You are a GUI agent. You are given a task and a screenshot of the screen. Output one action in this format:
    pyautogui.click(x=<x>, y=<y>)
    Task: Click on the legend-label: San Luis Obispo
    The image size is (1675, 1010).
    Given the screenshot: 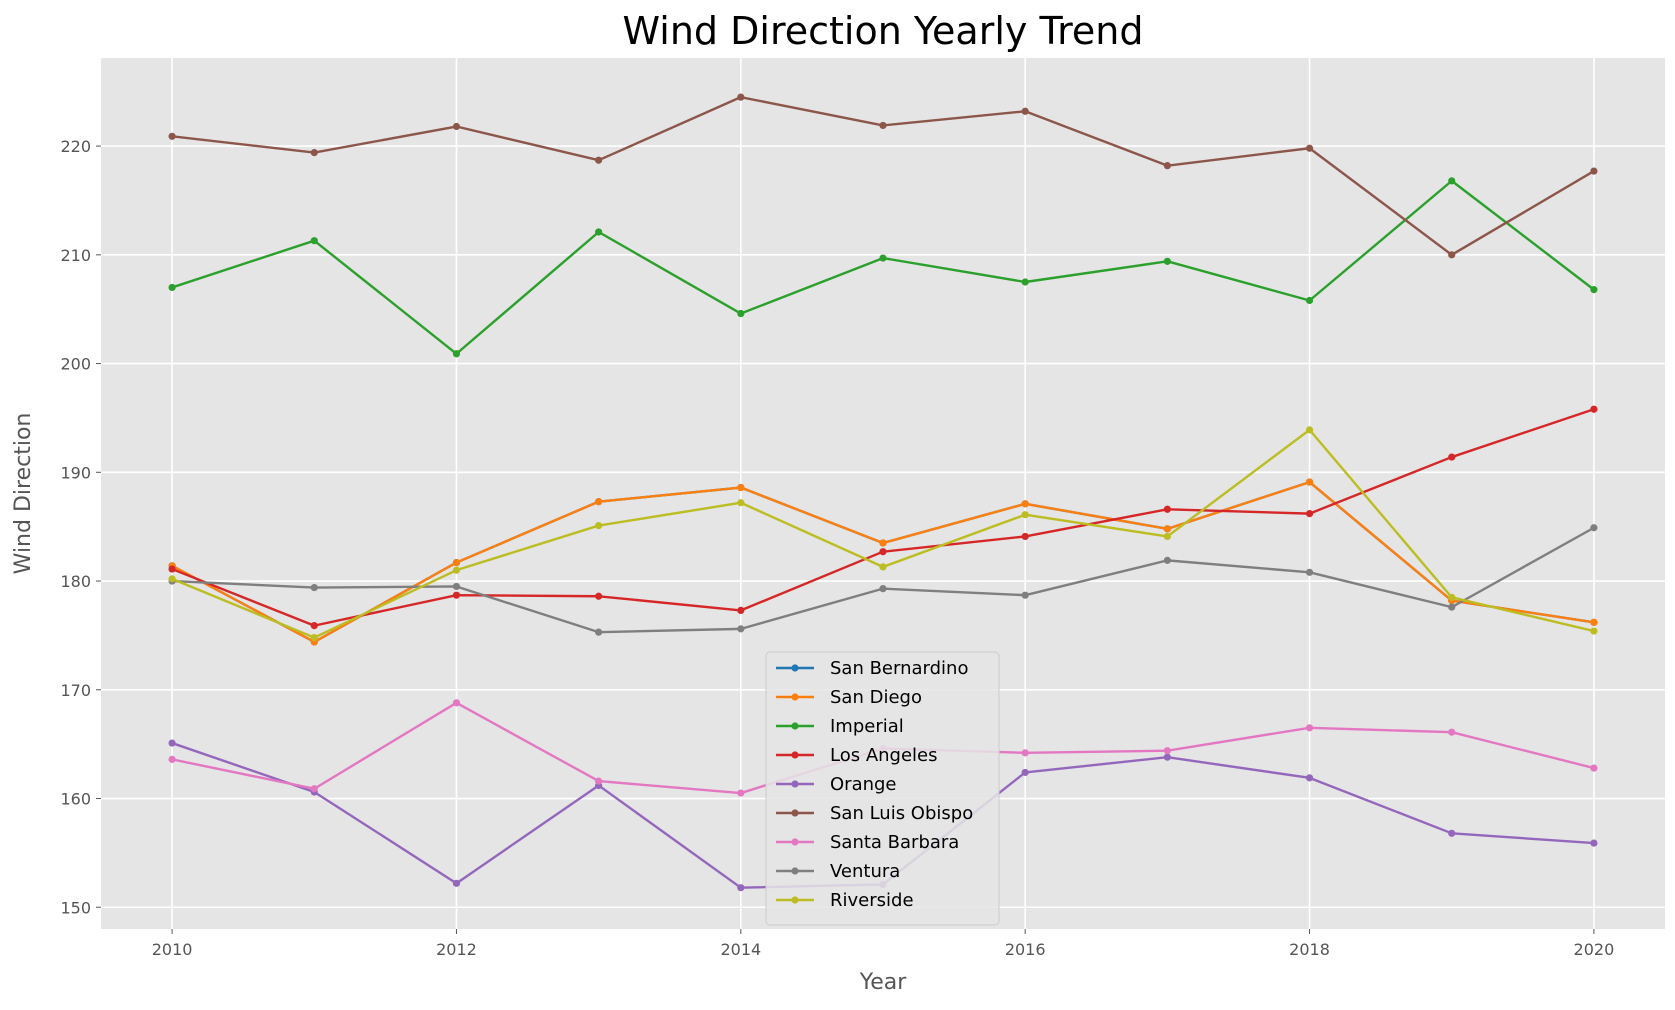 What is the action you would take?
    pyautogui.click(x=901, y=813)
    